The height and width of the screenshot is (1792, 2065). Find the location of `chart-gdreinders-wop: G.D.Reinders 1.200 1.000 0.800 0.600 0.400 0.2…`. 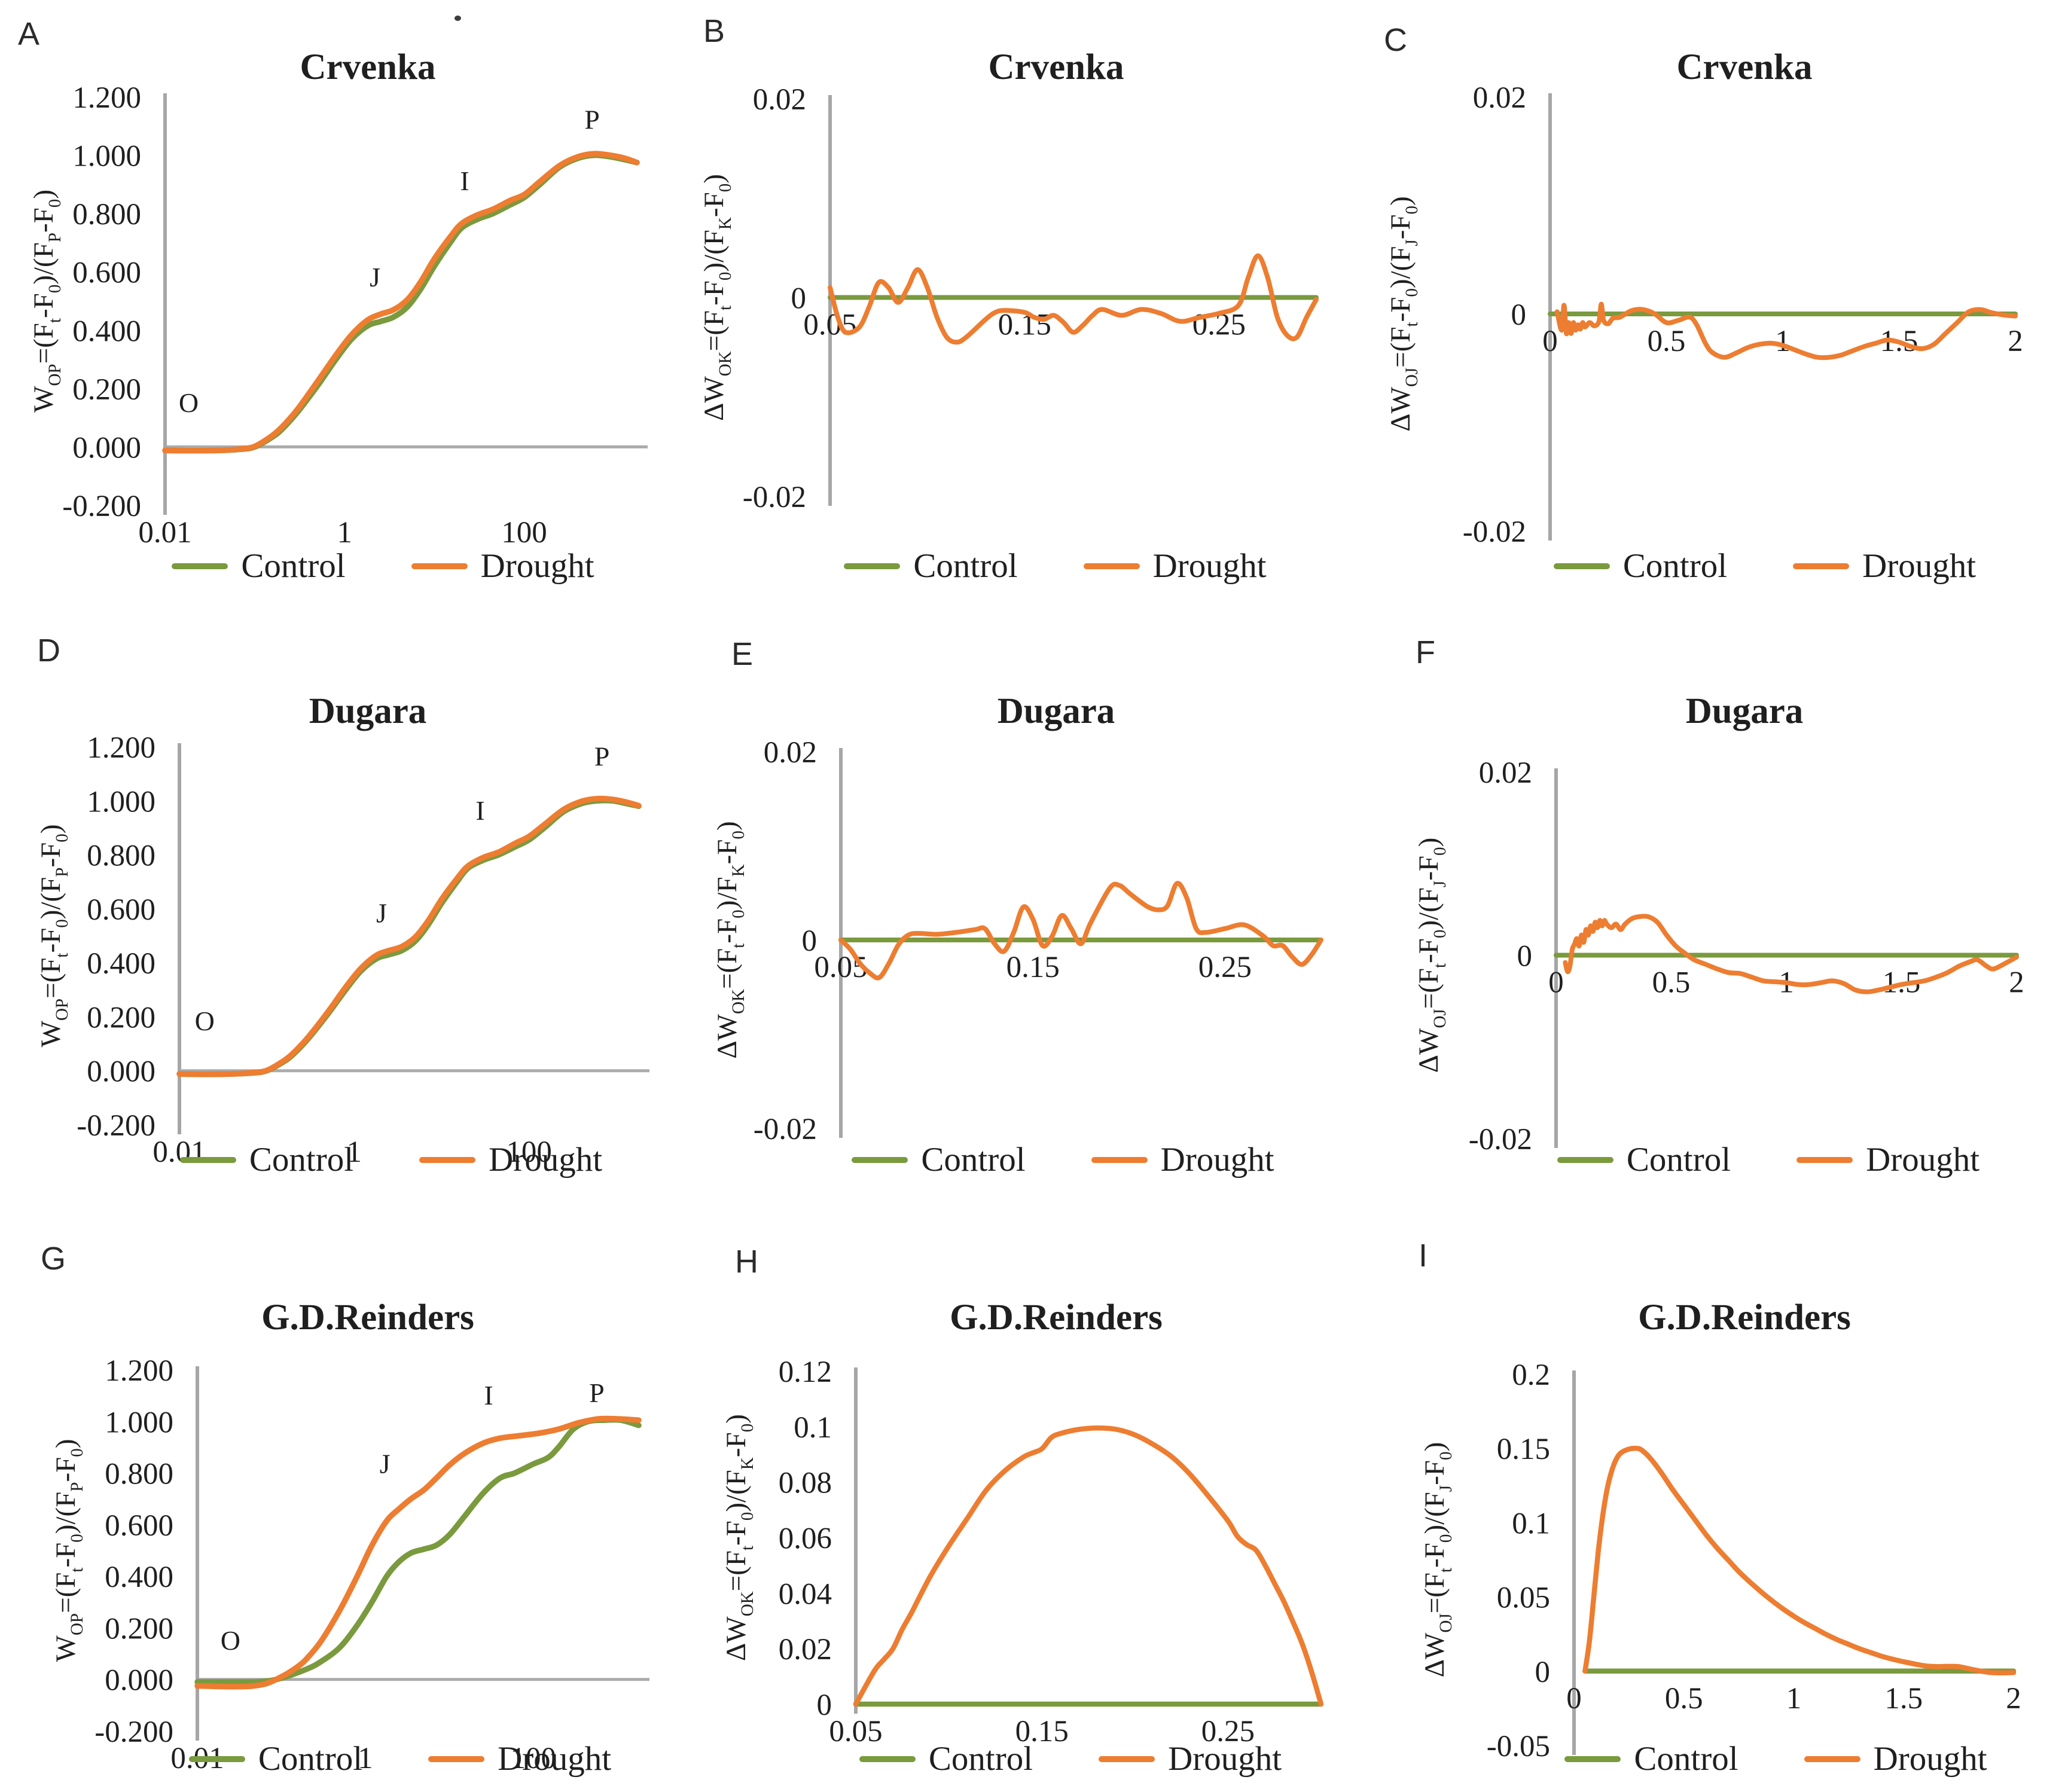

chart-gdreinders-wop: G.D.Reinders 1.200 1.000 0.800 0.600 0.400 0.2… is located at coordinates (350, 1536).